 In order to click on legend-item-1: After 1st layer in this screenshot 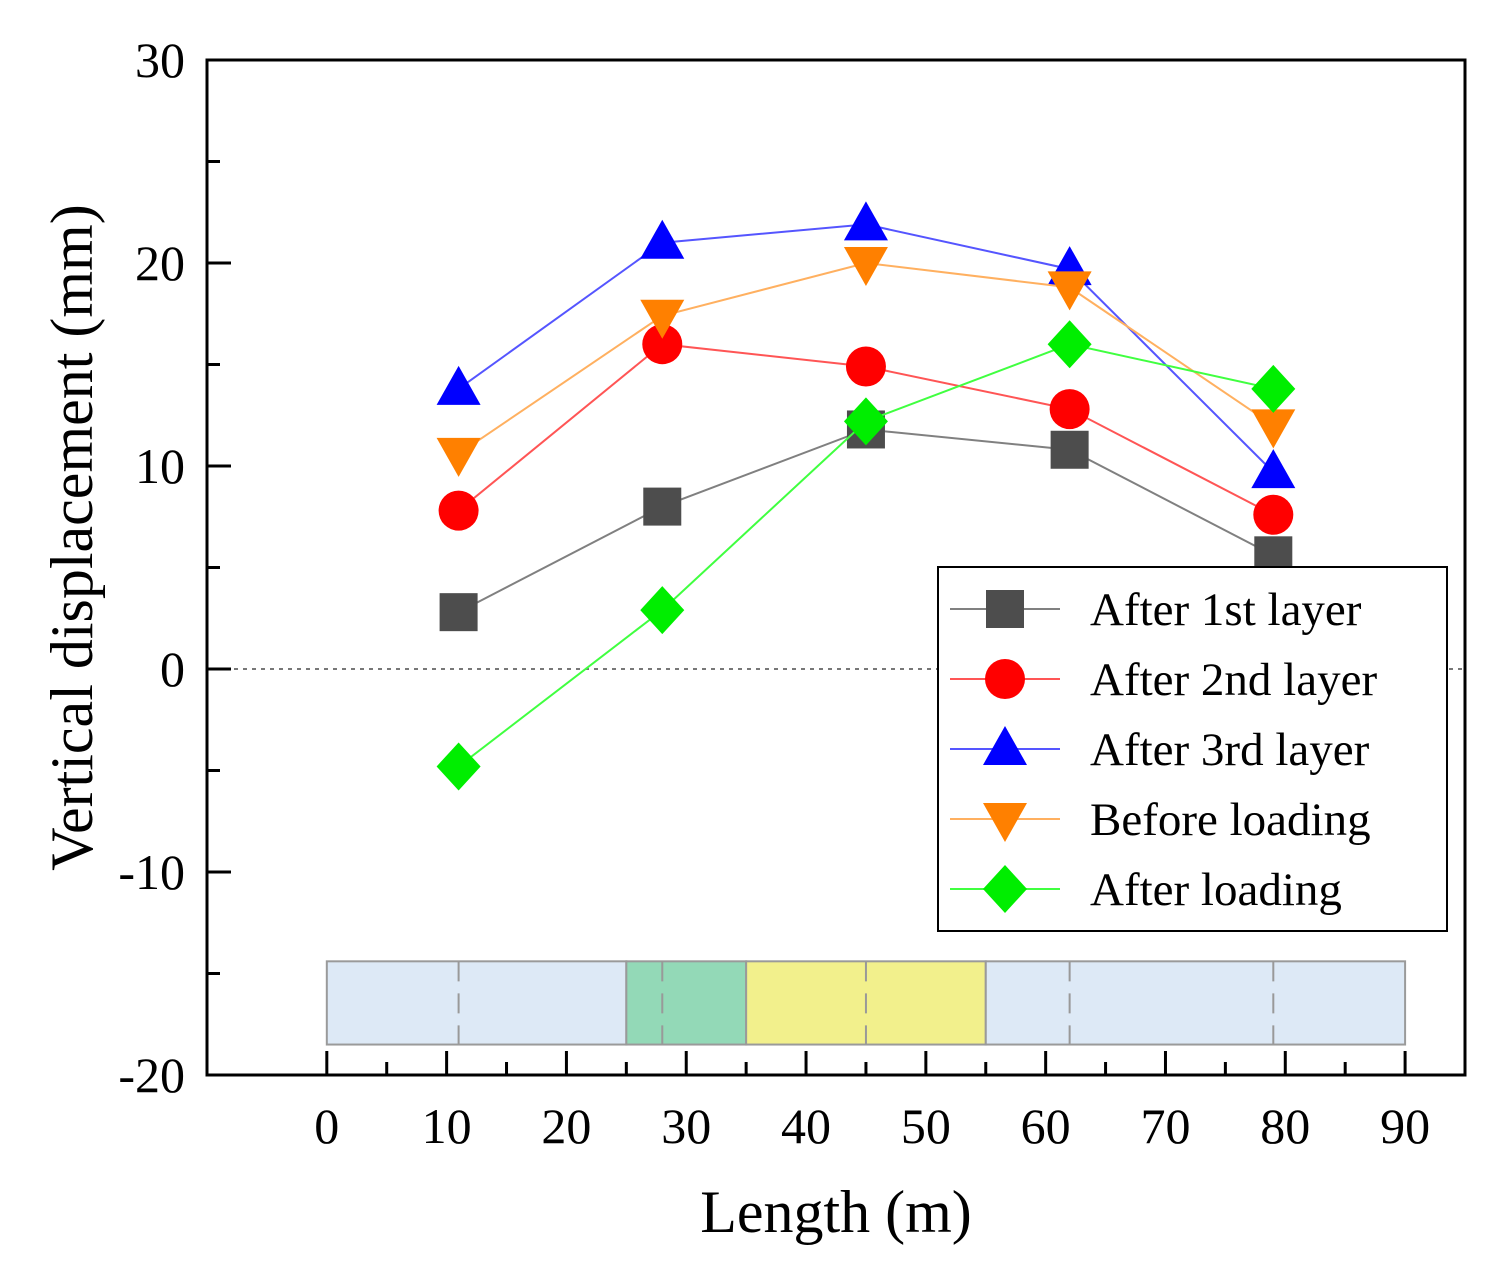, I will do `click(1156, 610)`.